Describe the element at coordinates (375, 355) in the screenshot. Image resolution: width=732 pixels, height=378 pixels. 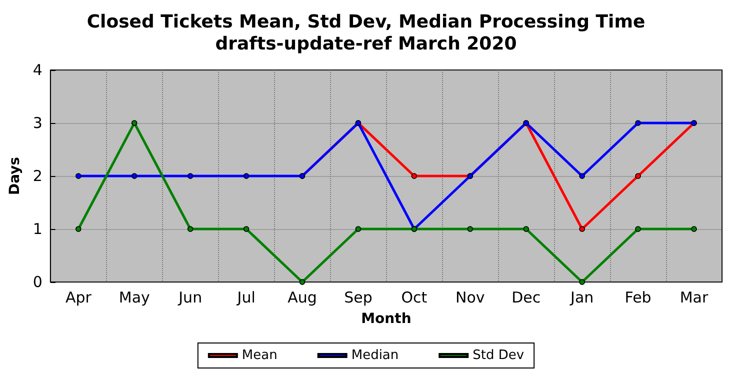
I see `legend-label: Median` at that location.